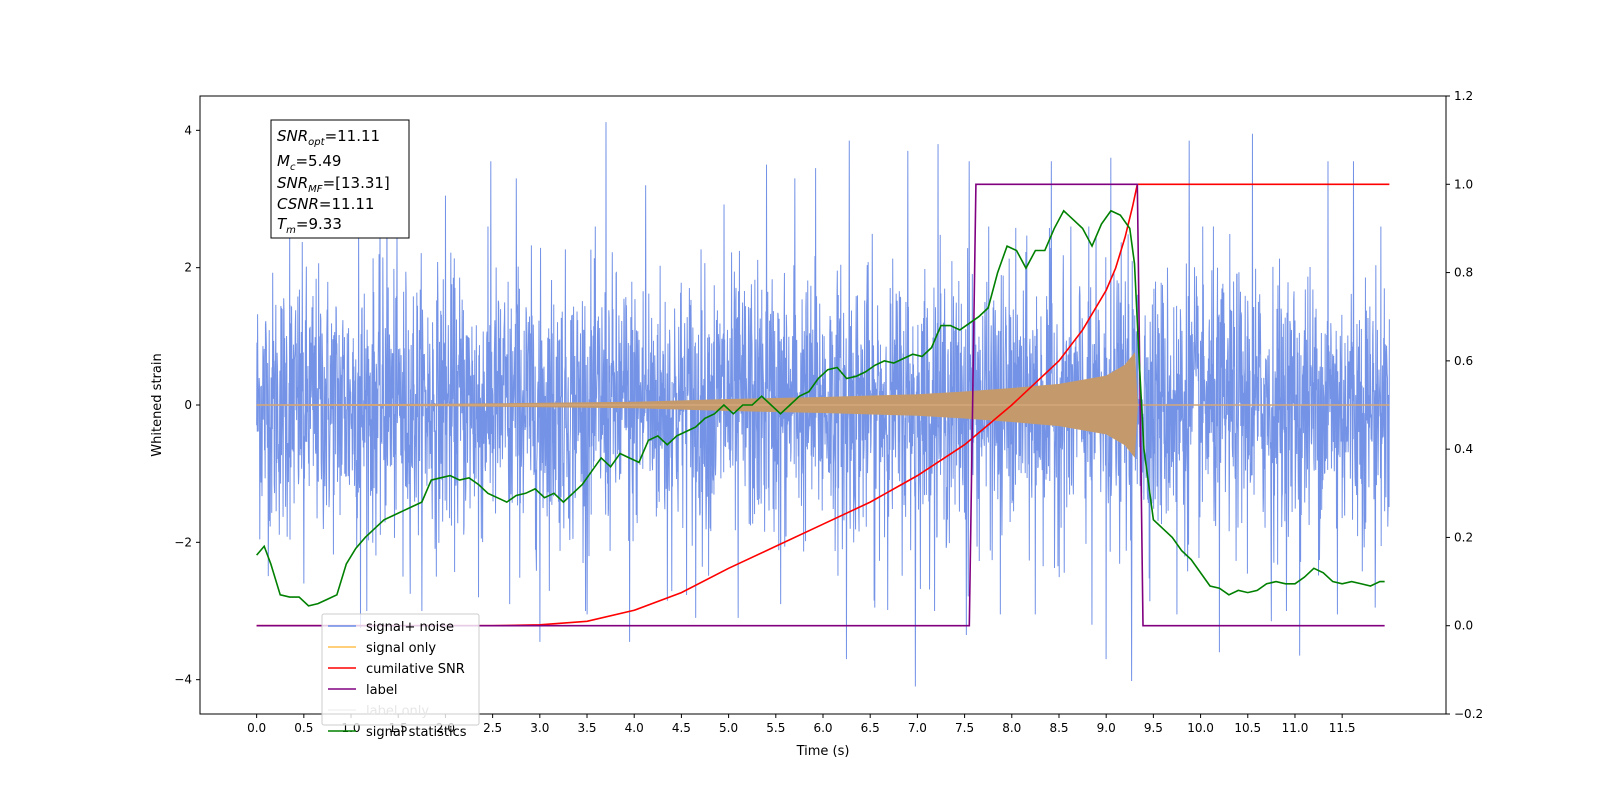 Image resolution: width=1600 pixels, height=800 pixels. I want to click on info-snr-opt-value: =11.11, so click(353, 136).